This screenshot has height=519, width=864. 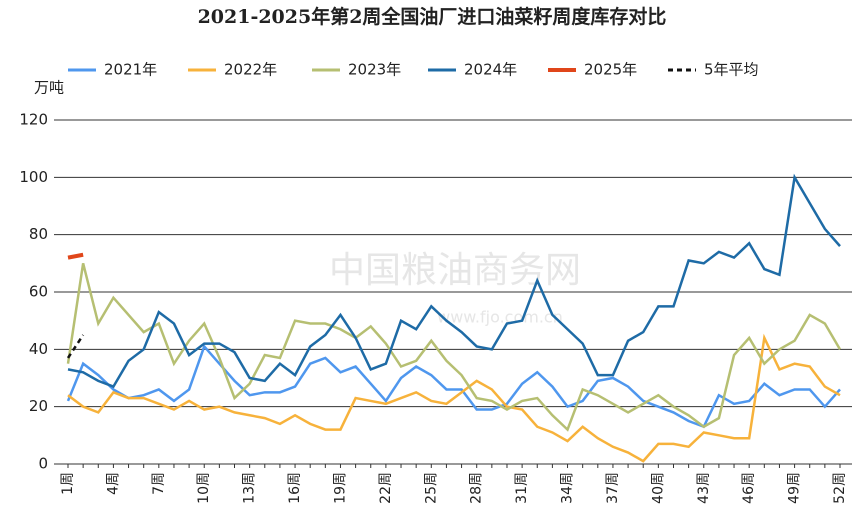 I want to click on x-tick-label: 34周, so click(x=568, y=488).